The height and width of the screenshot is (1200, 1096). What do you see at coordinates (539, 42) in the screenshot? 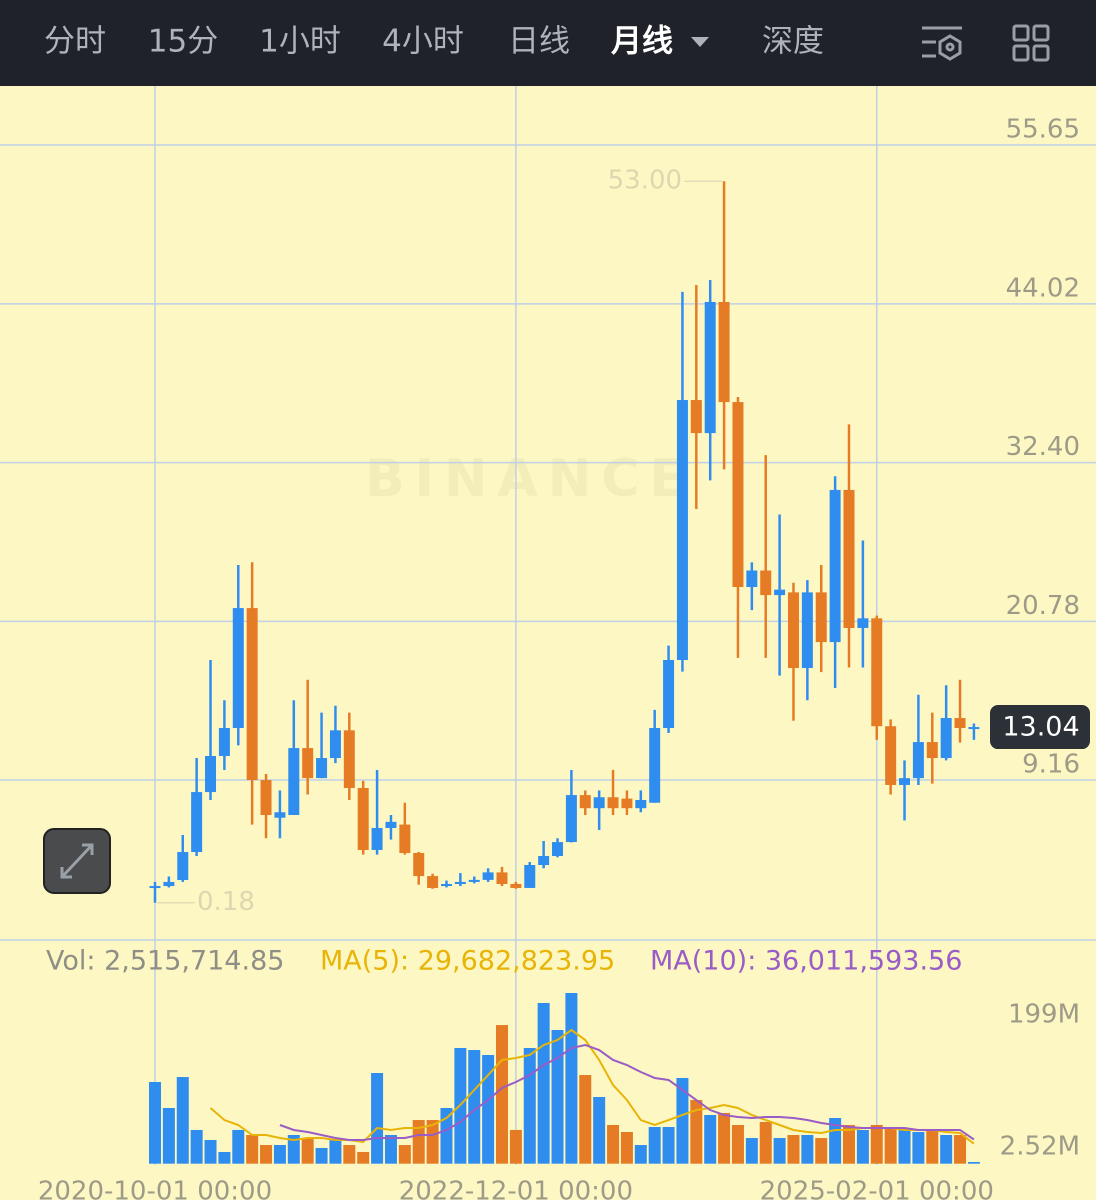
I see `tab: 日线` at bounding box center [539, 42].